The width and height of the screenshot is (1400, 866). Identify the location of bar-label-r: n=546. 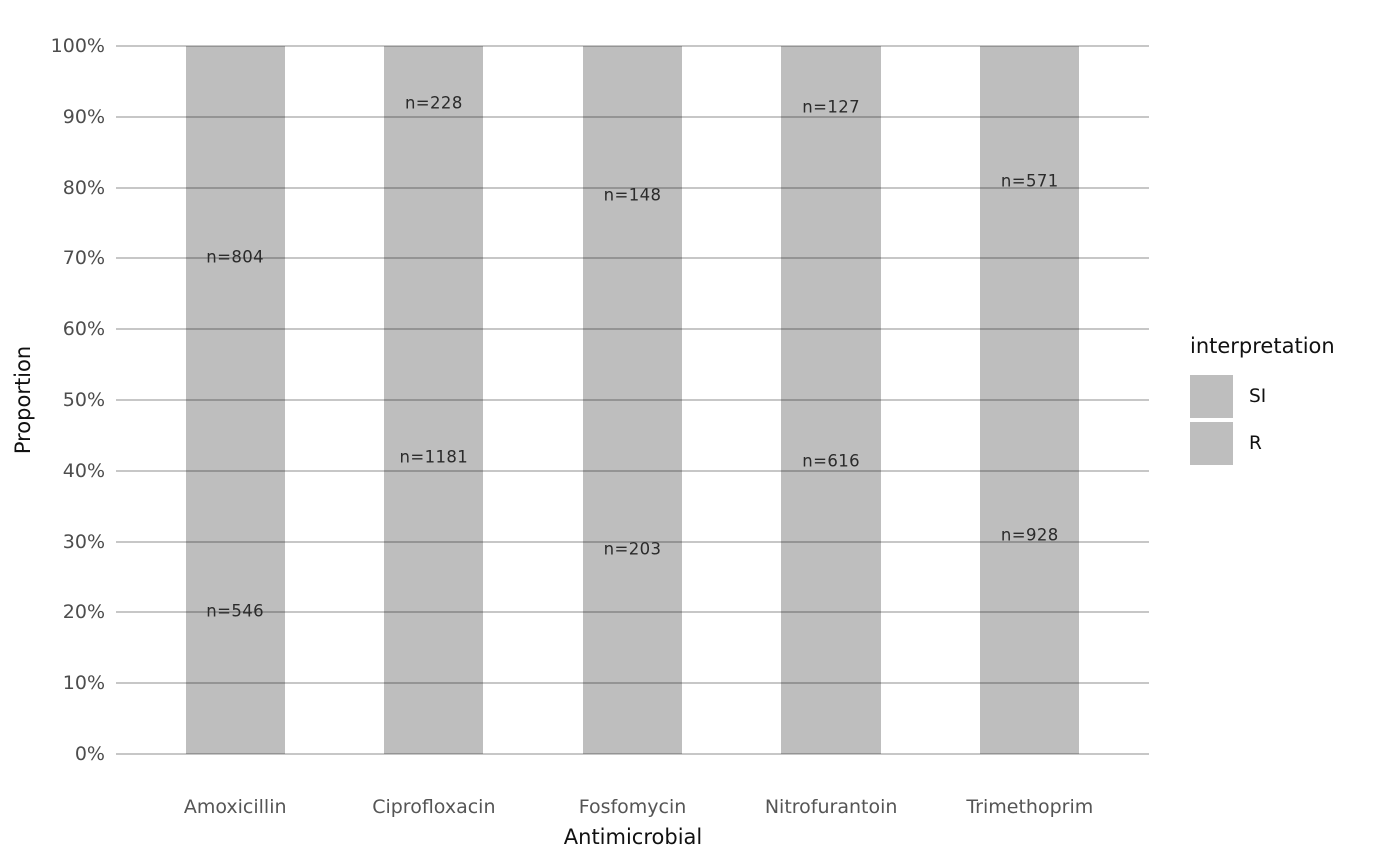
(235, 611).